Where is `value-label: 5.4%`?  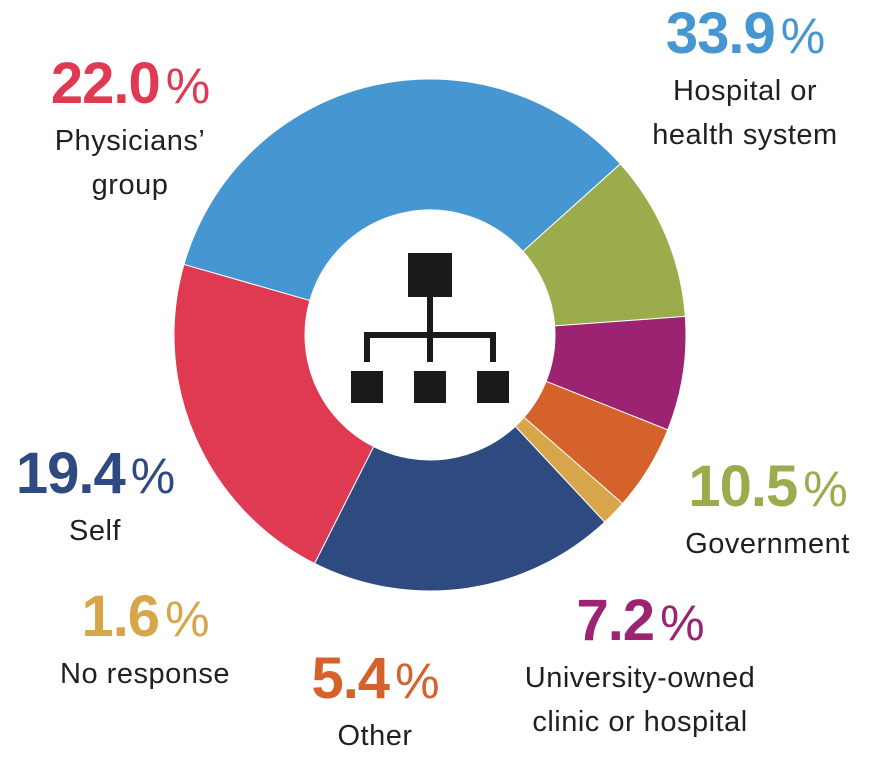 value-label: 5.4% is located at coordinates (375, 678).